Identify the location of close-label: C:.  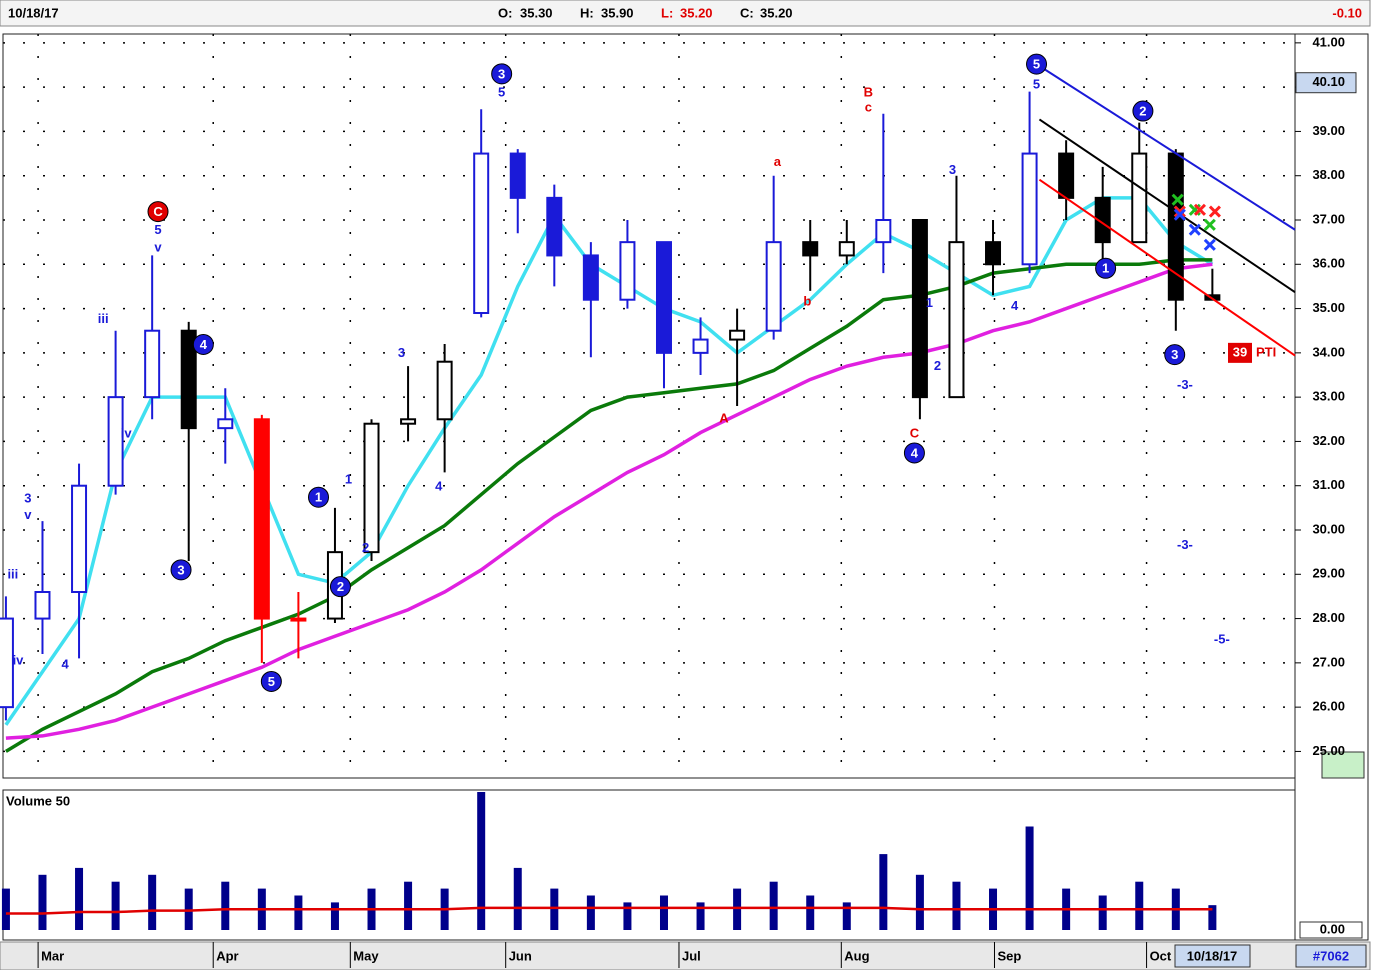
(747, 12).